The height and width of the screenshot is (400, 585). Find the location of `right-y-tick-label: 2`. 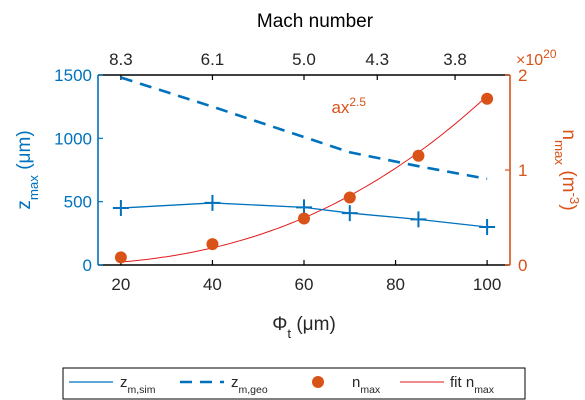

right-y-tick-label: 2 is located at coordinates (522, 75).